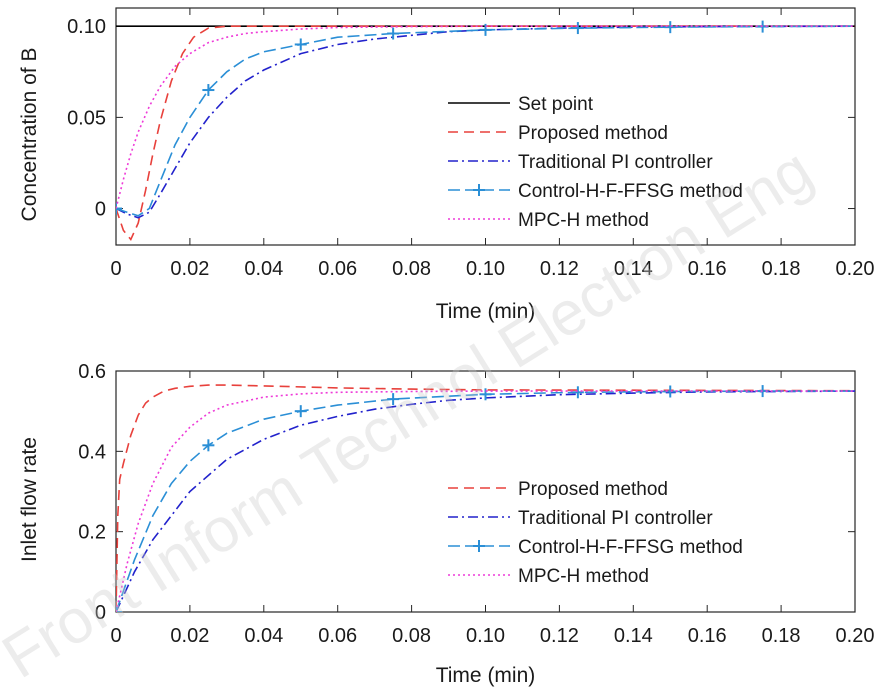  Describe the element at coordinates (92, 452) in the screenshot. I see `y-tick-label: 0.4` at that location.